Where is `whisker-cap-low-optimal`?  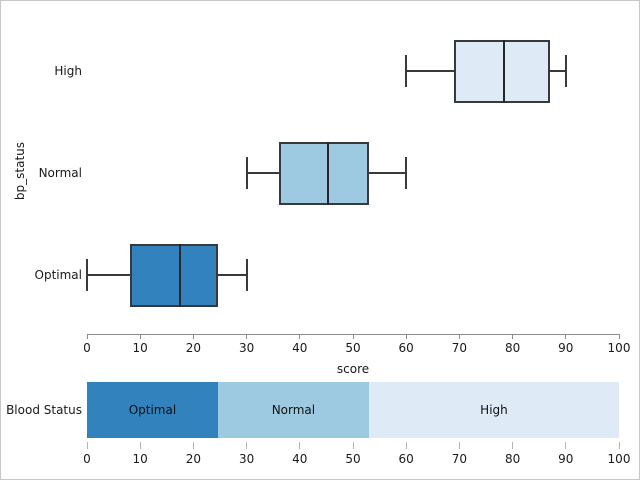
whisker-cap-low-optimal is located at coordinates (87, 275).